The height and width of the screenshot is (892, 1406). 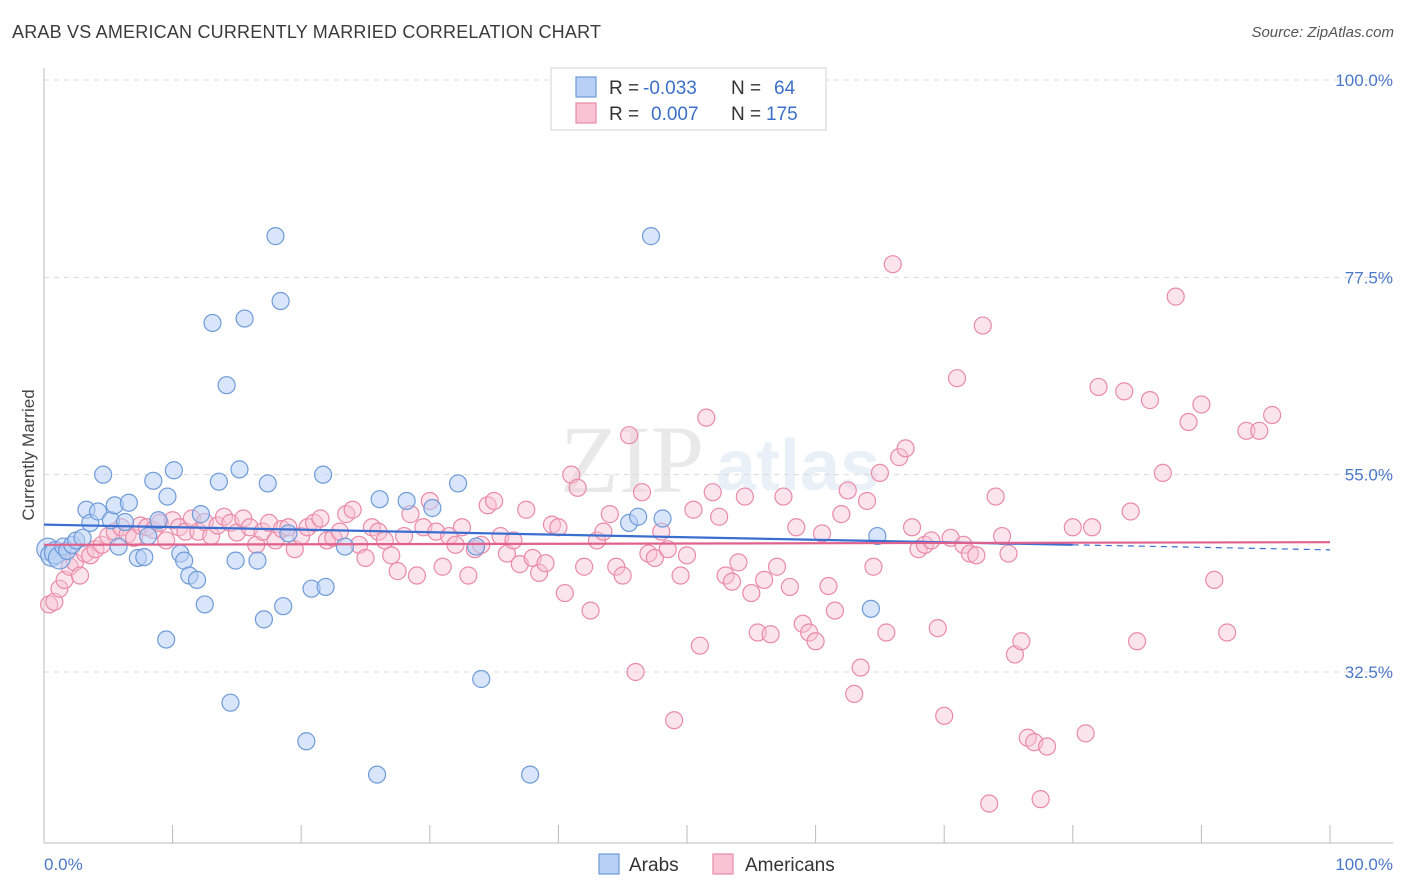 What do you see at coordinates (1369, 277) in the screenshot?
I see `y-tick-label: 77.5%` at bounding box center [1369, 277].